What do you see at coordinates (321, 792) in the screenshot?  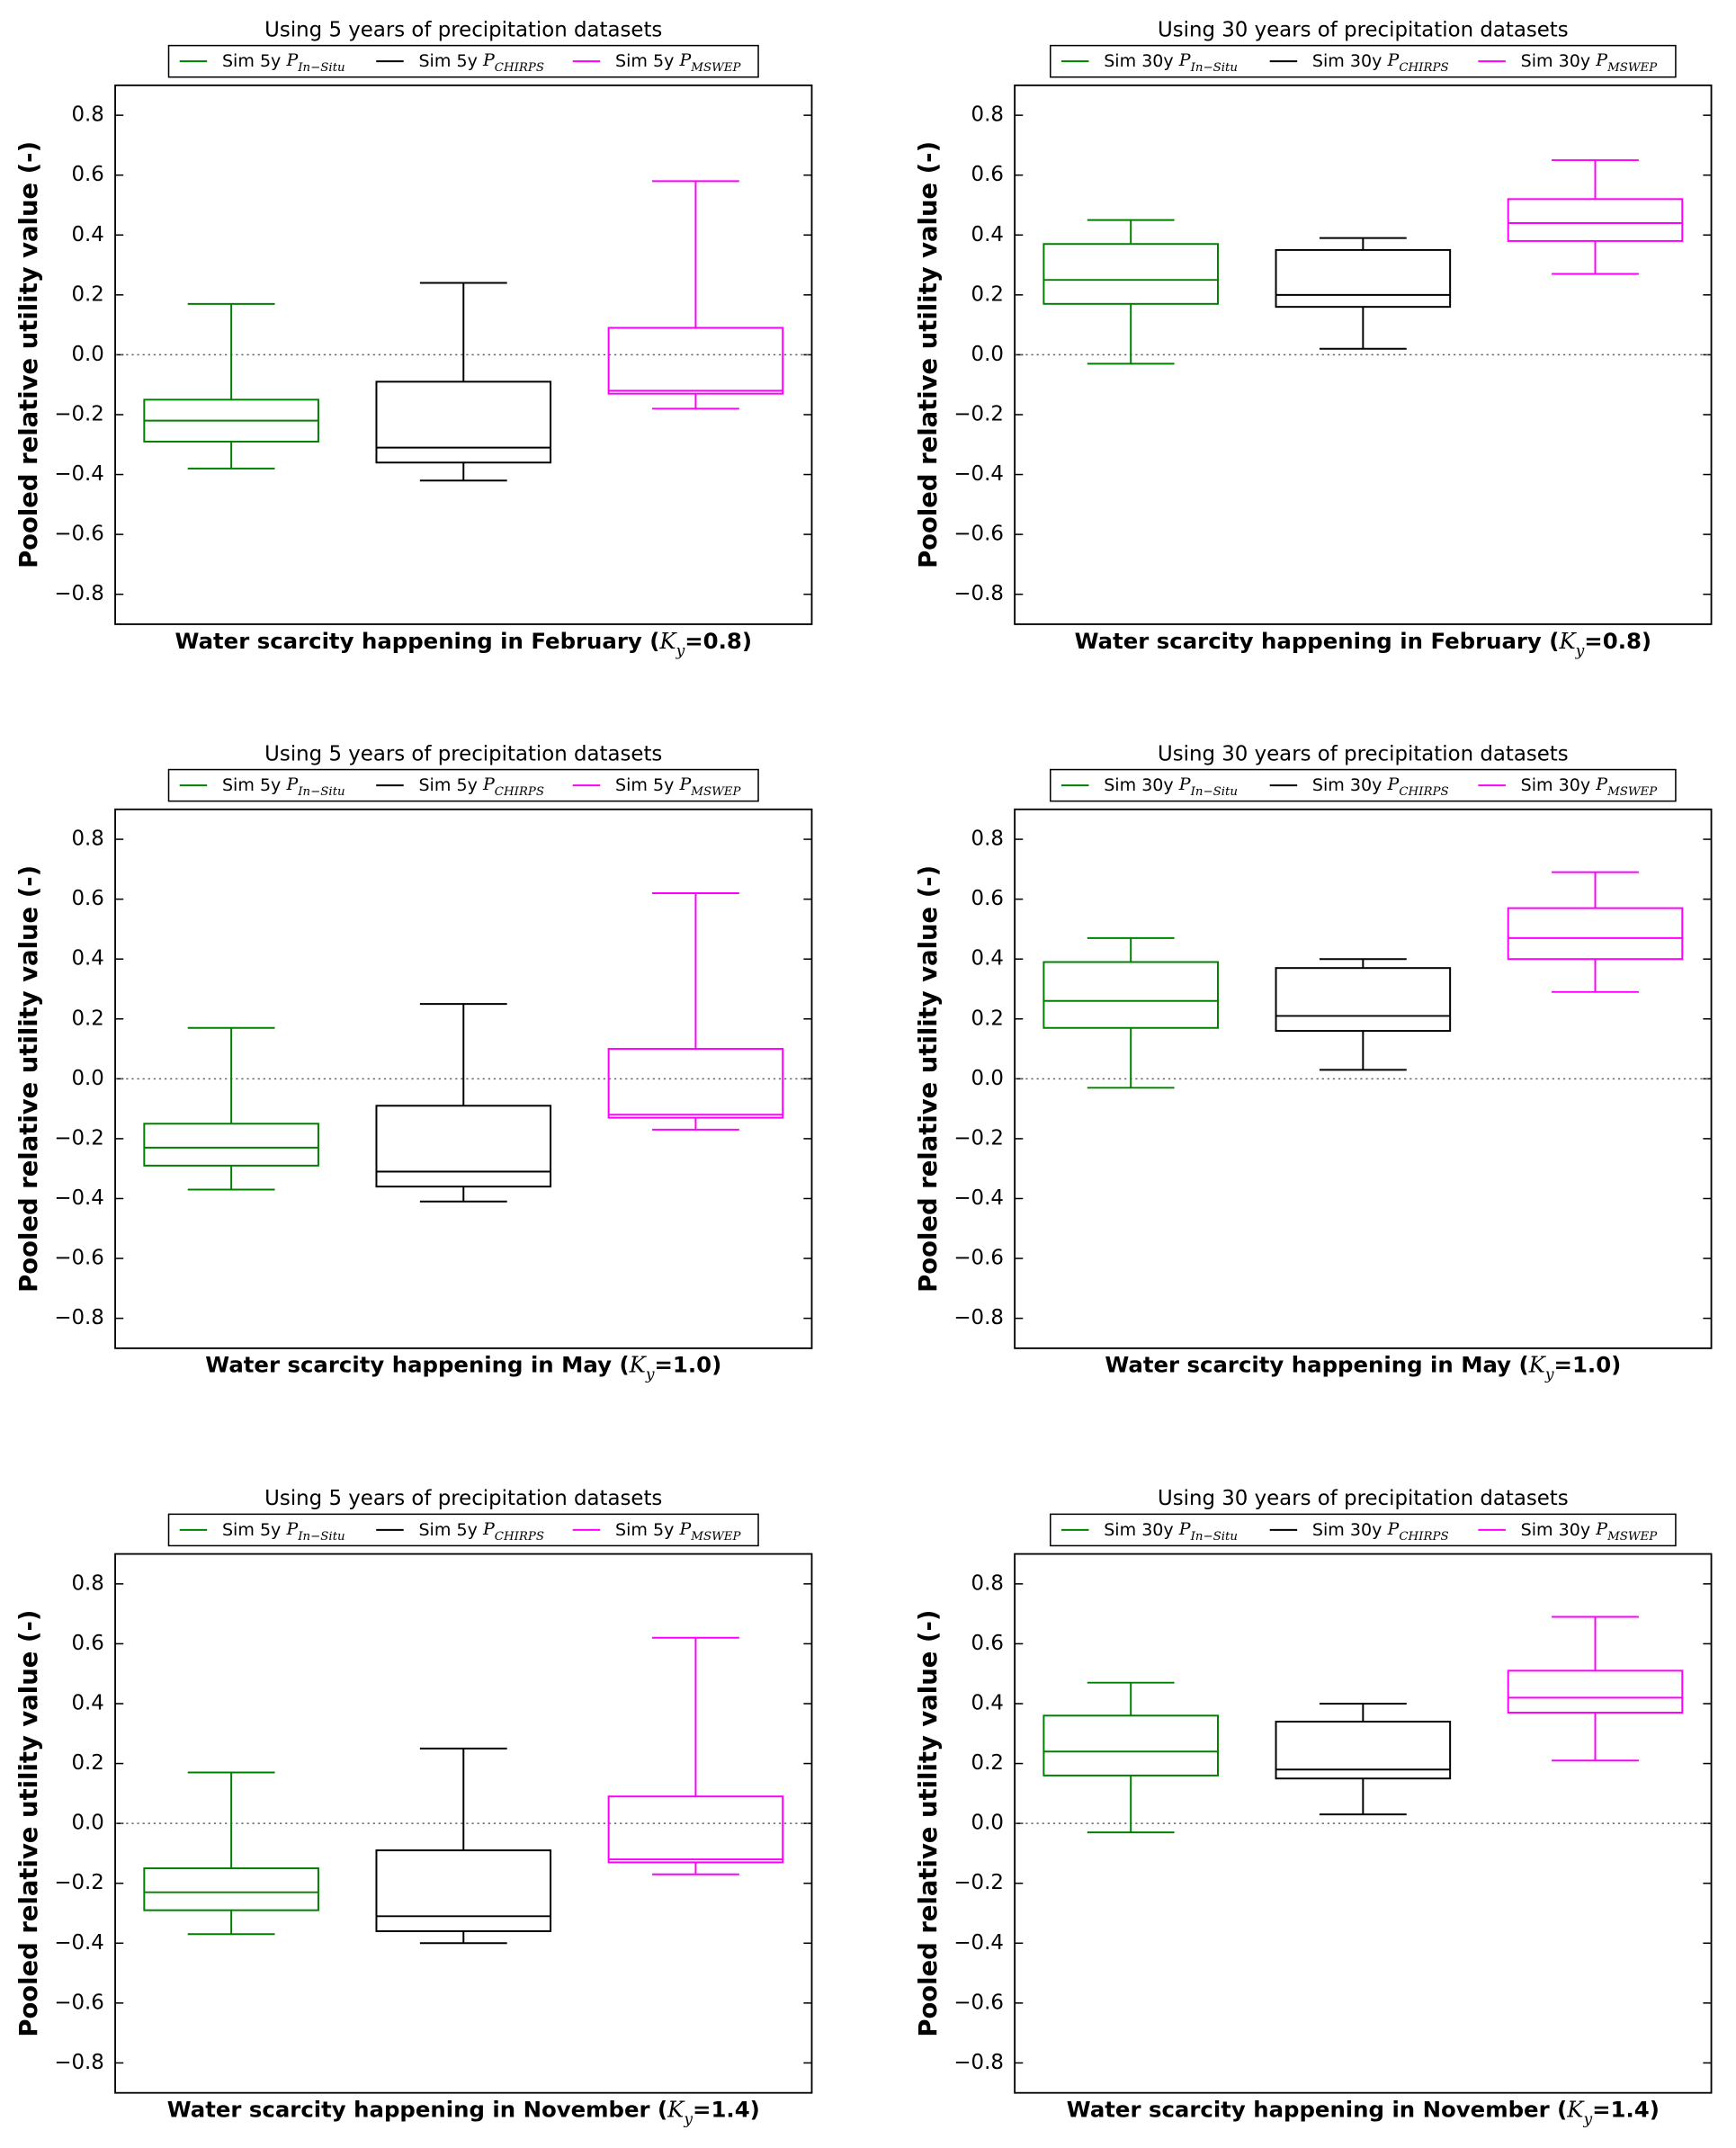 I see `legend-subscript: In−Situ` at bounding box center [321, 792].